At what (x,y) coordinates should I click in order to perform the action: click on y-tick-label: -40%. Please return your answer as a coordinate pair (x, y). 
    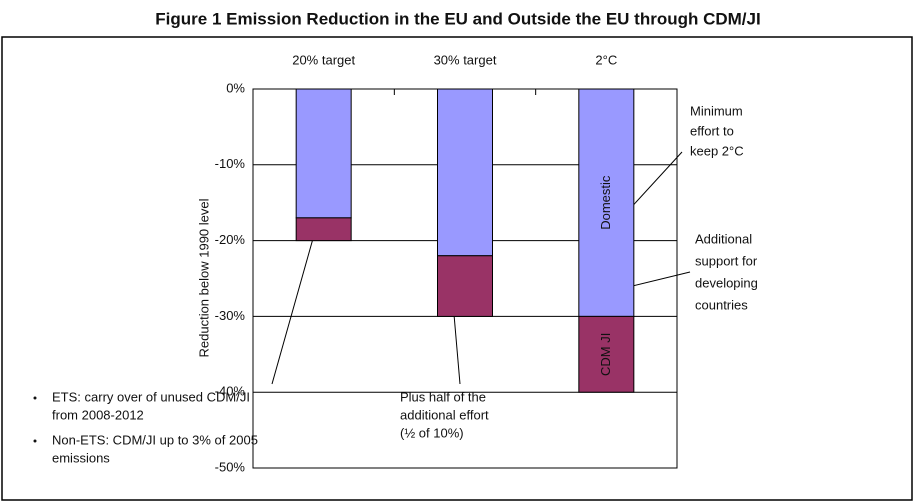
    Looking at the image, I should click on (230, 391).